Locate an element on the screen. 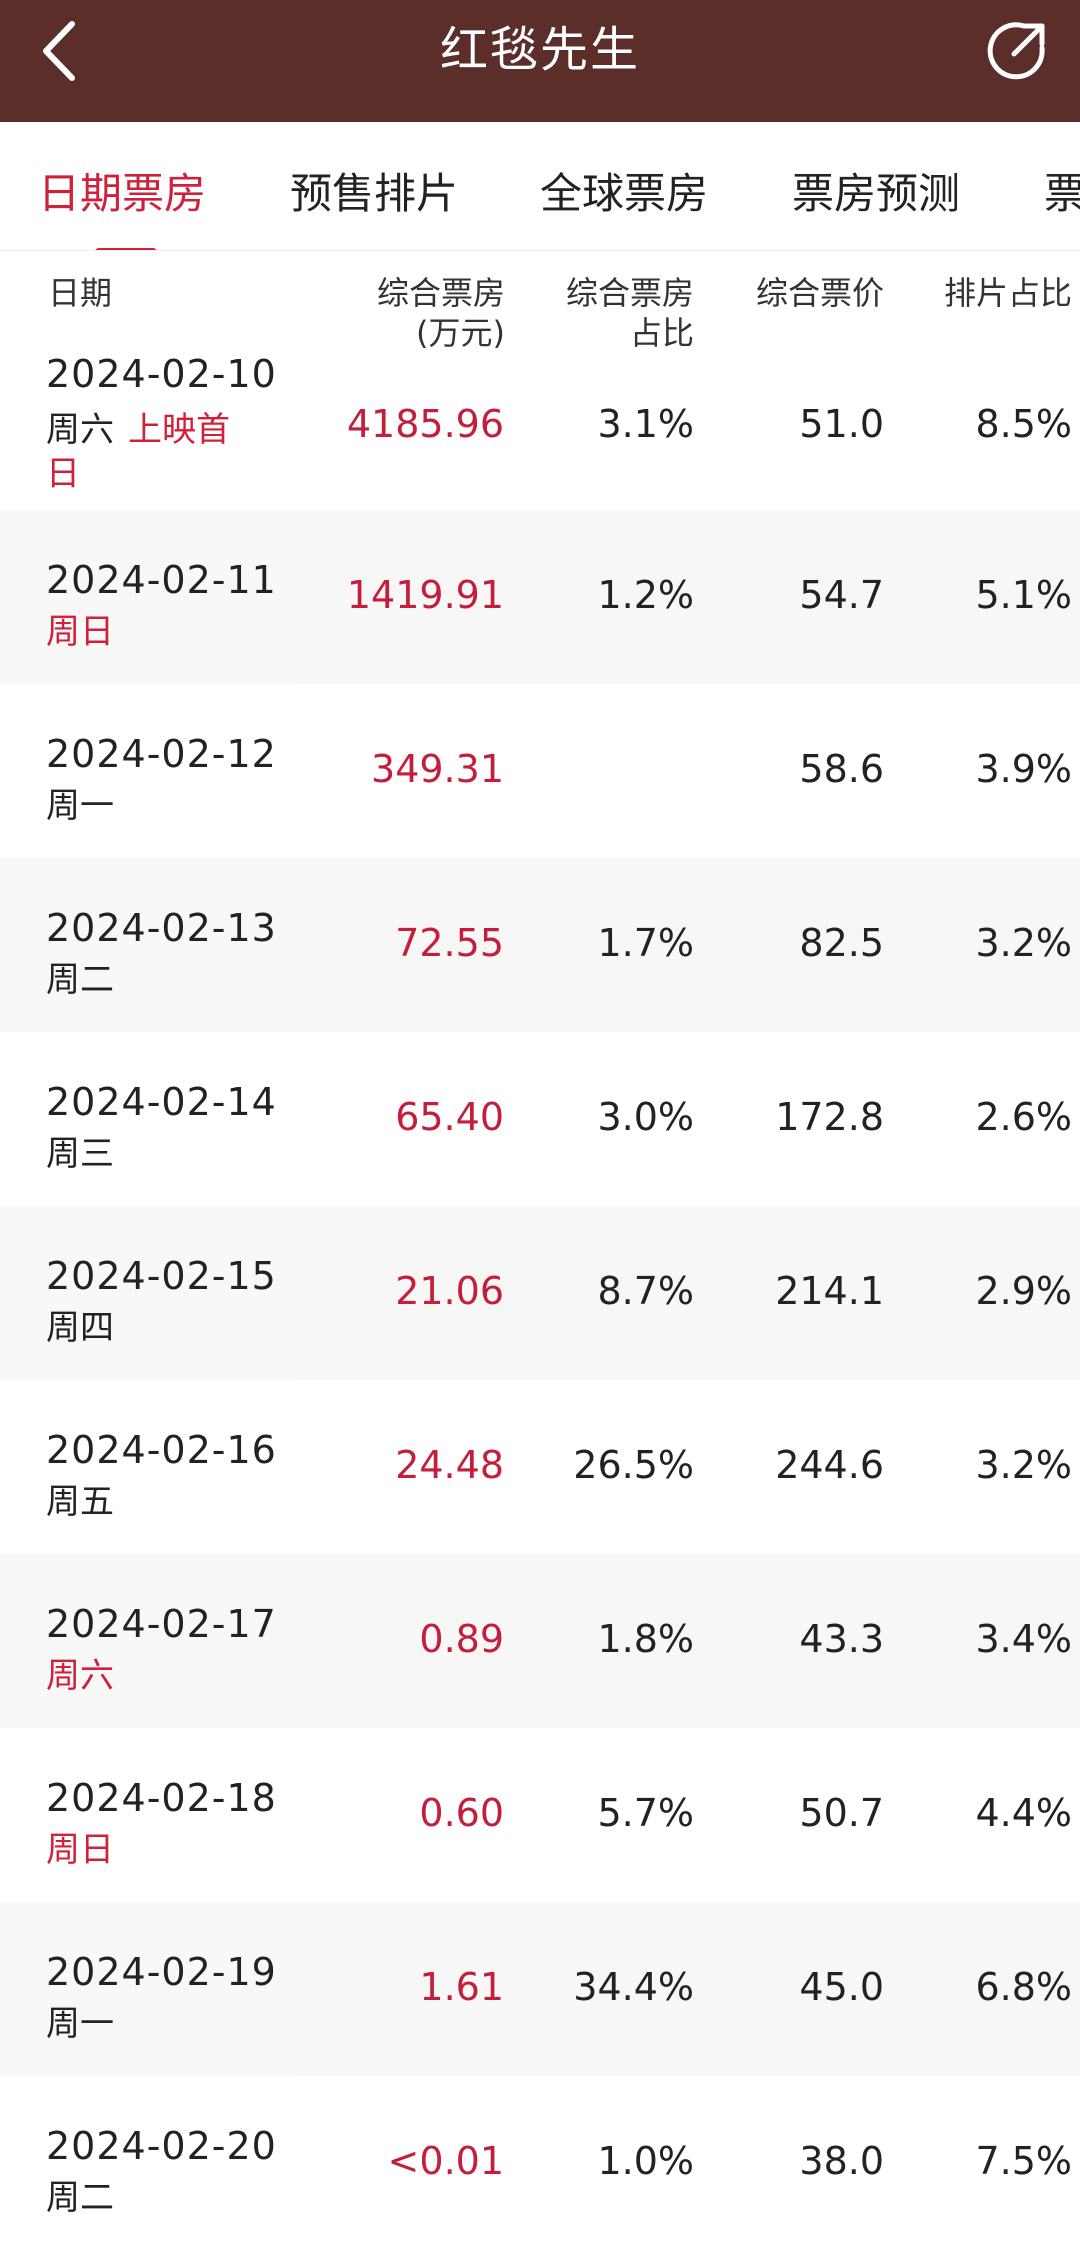 The width and height of the screenshot is (1080, 2244). row-date-cell: 2024-02-18 周日 is located at coordinates (151, 1815).